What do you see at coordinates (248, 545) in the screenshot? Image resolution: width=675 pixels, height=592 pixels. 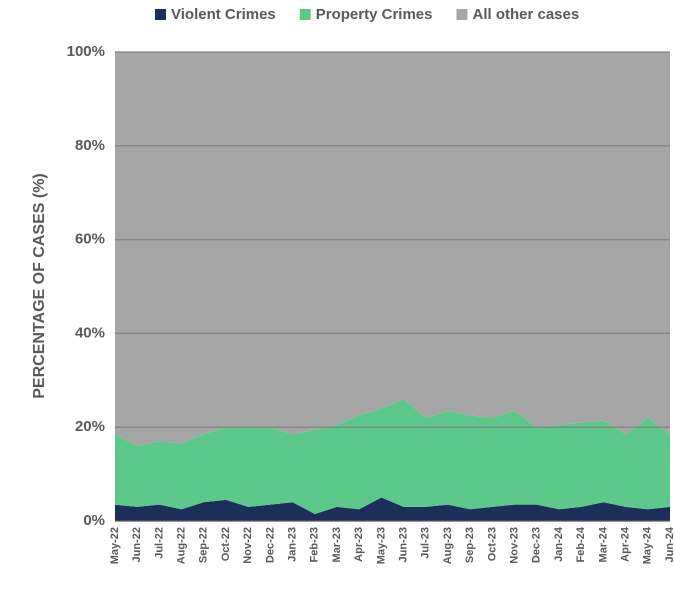 I see `x-tick-label: Nov-22` at bounding box center [248, 545].